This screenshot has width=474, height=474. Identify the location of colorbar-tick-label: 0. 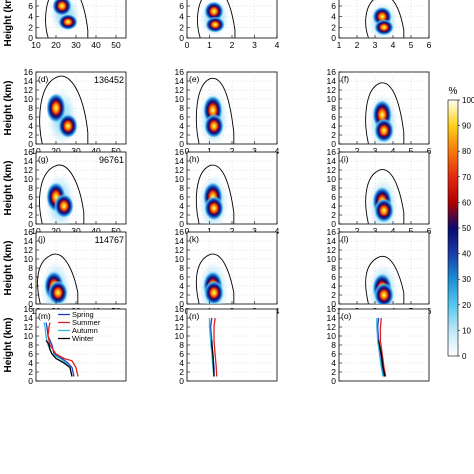
(464, 356).